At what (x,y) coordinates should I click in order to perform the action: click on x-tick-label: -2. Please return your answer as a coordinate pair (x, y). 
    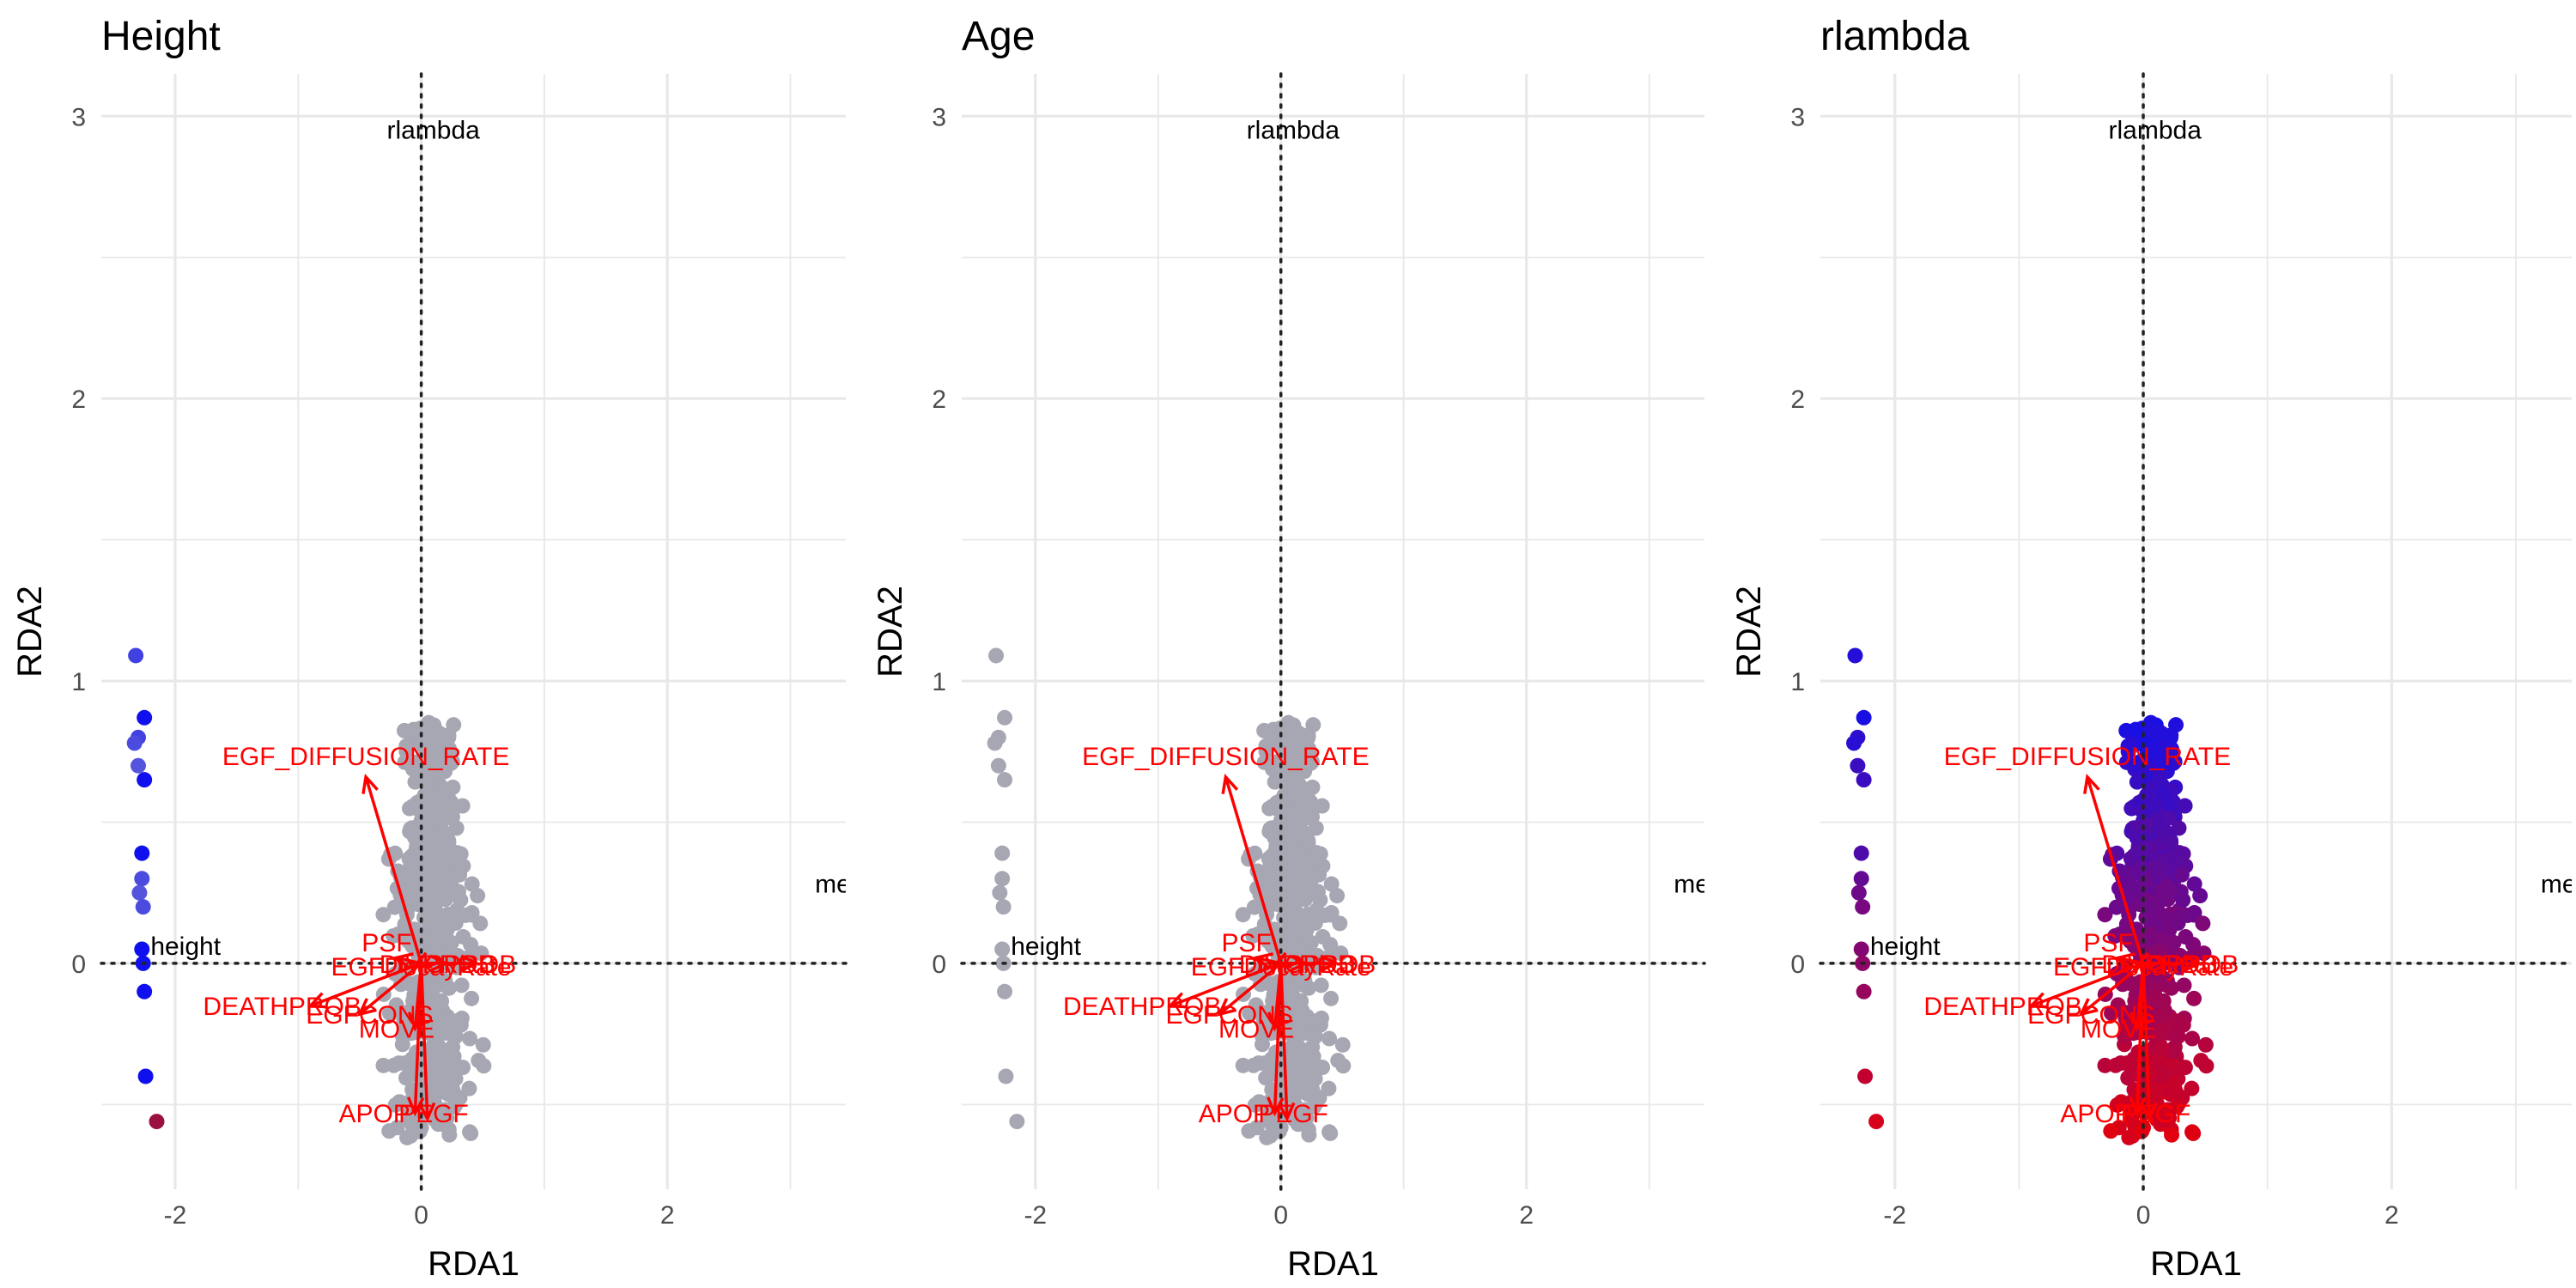
    Looking at the image, I should click on (175, 1215).